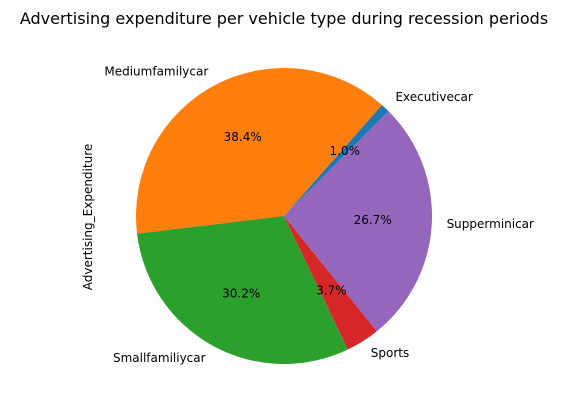 This screenshot has width=568, height=416. What do you see at coordinates (345, 151) in the screenshot?
I see `slice-percent-executivecar: 1.0%` at bounding box center [345, 151].